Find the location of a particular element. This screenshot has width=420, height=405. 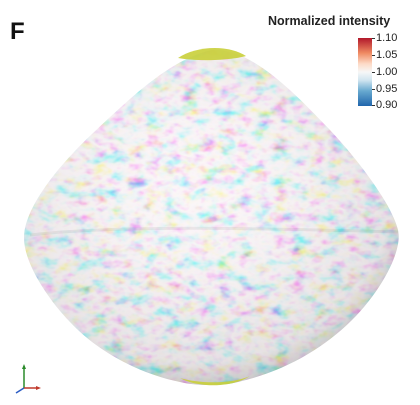

rim-highlight-bottom is located at coordinates (215, 381).